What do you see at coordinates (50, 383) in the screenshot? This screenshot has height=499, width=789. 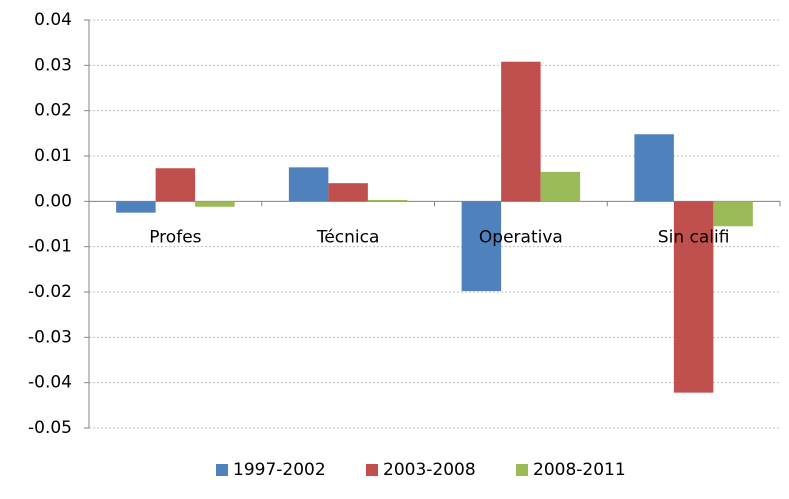 I see `y-tick-label: -0.04` at bounding box center [50, 383].